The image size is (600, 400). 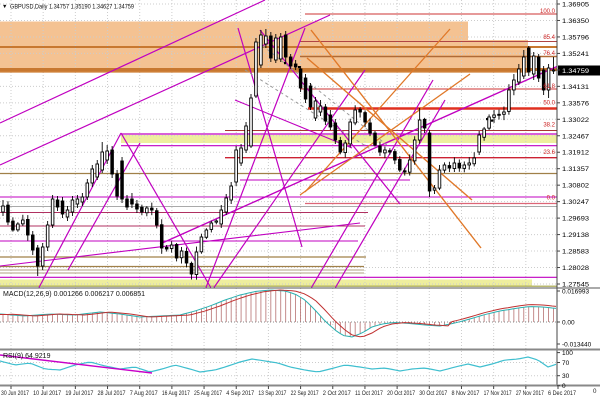 I want to click on svg-text: 1.36350, so click(x=575, y=21).